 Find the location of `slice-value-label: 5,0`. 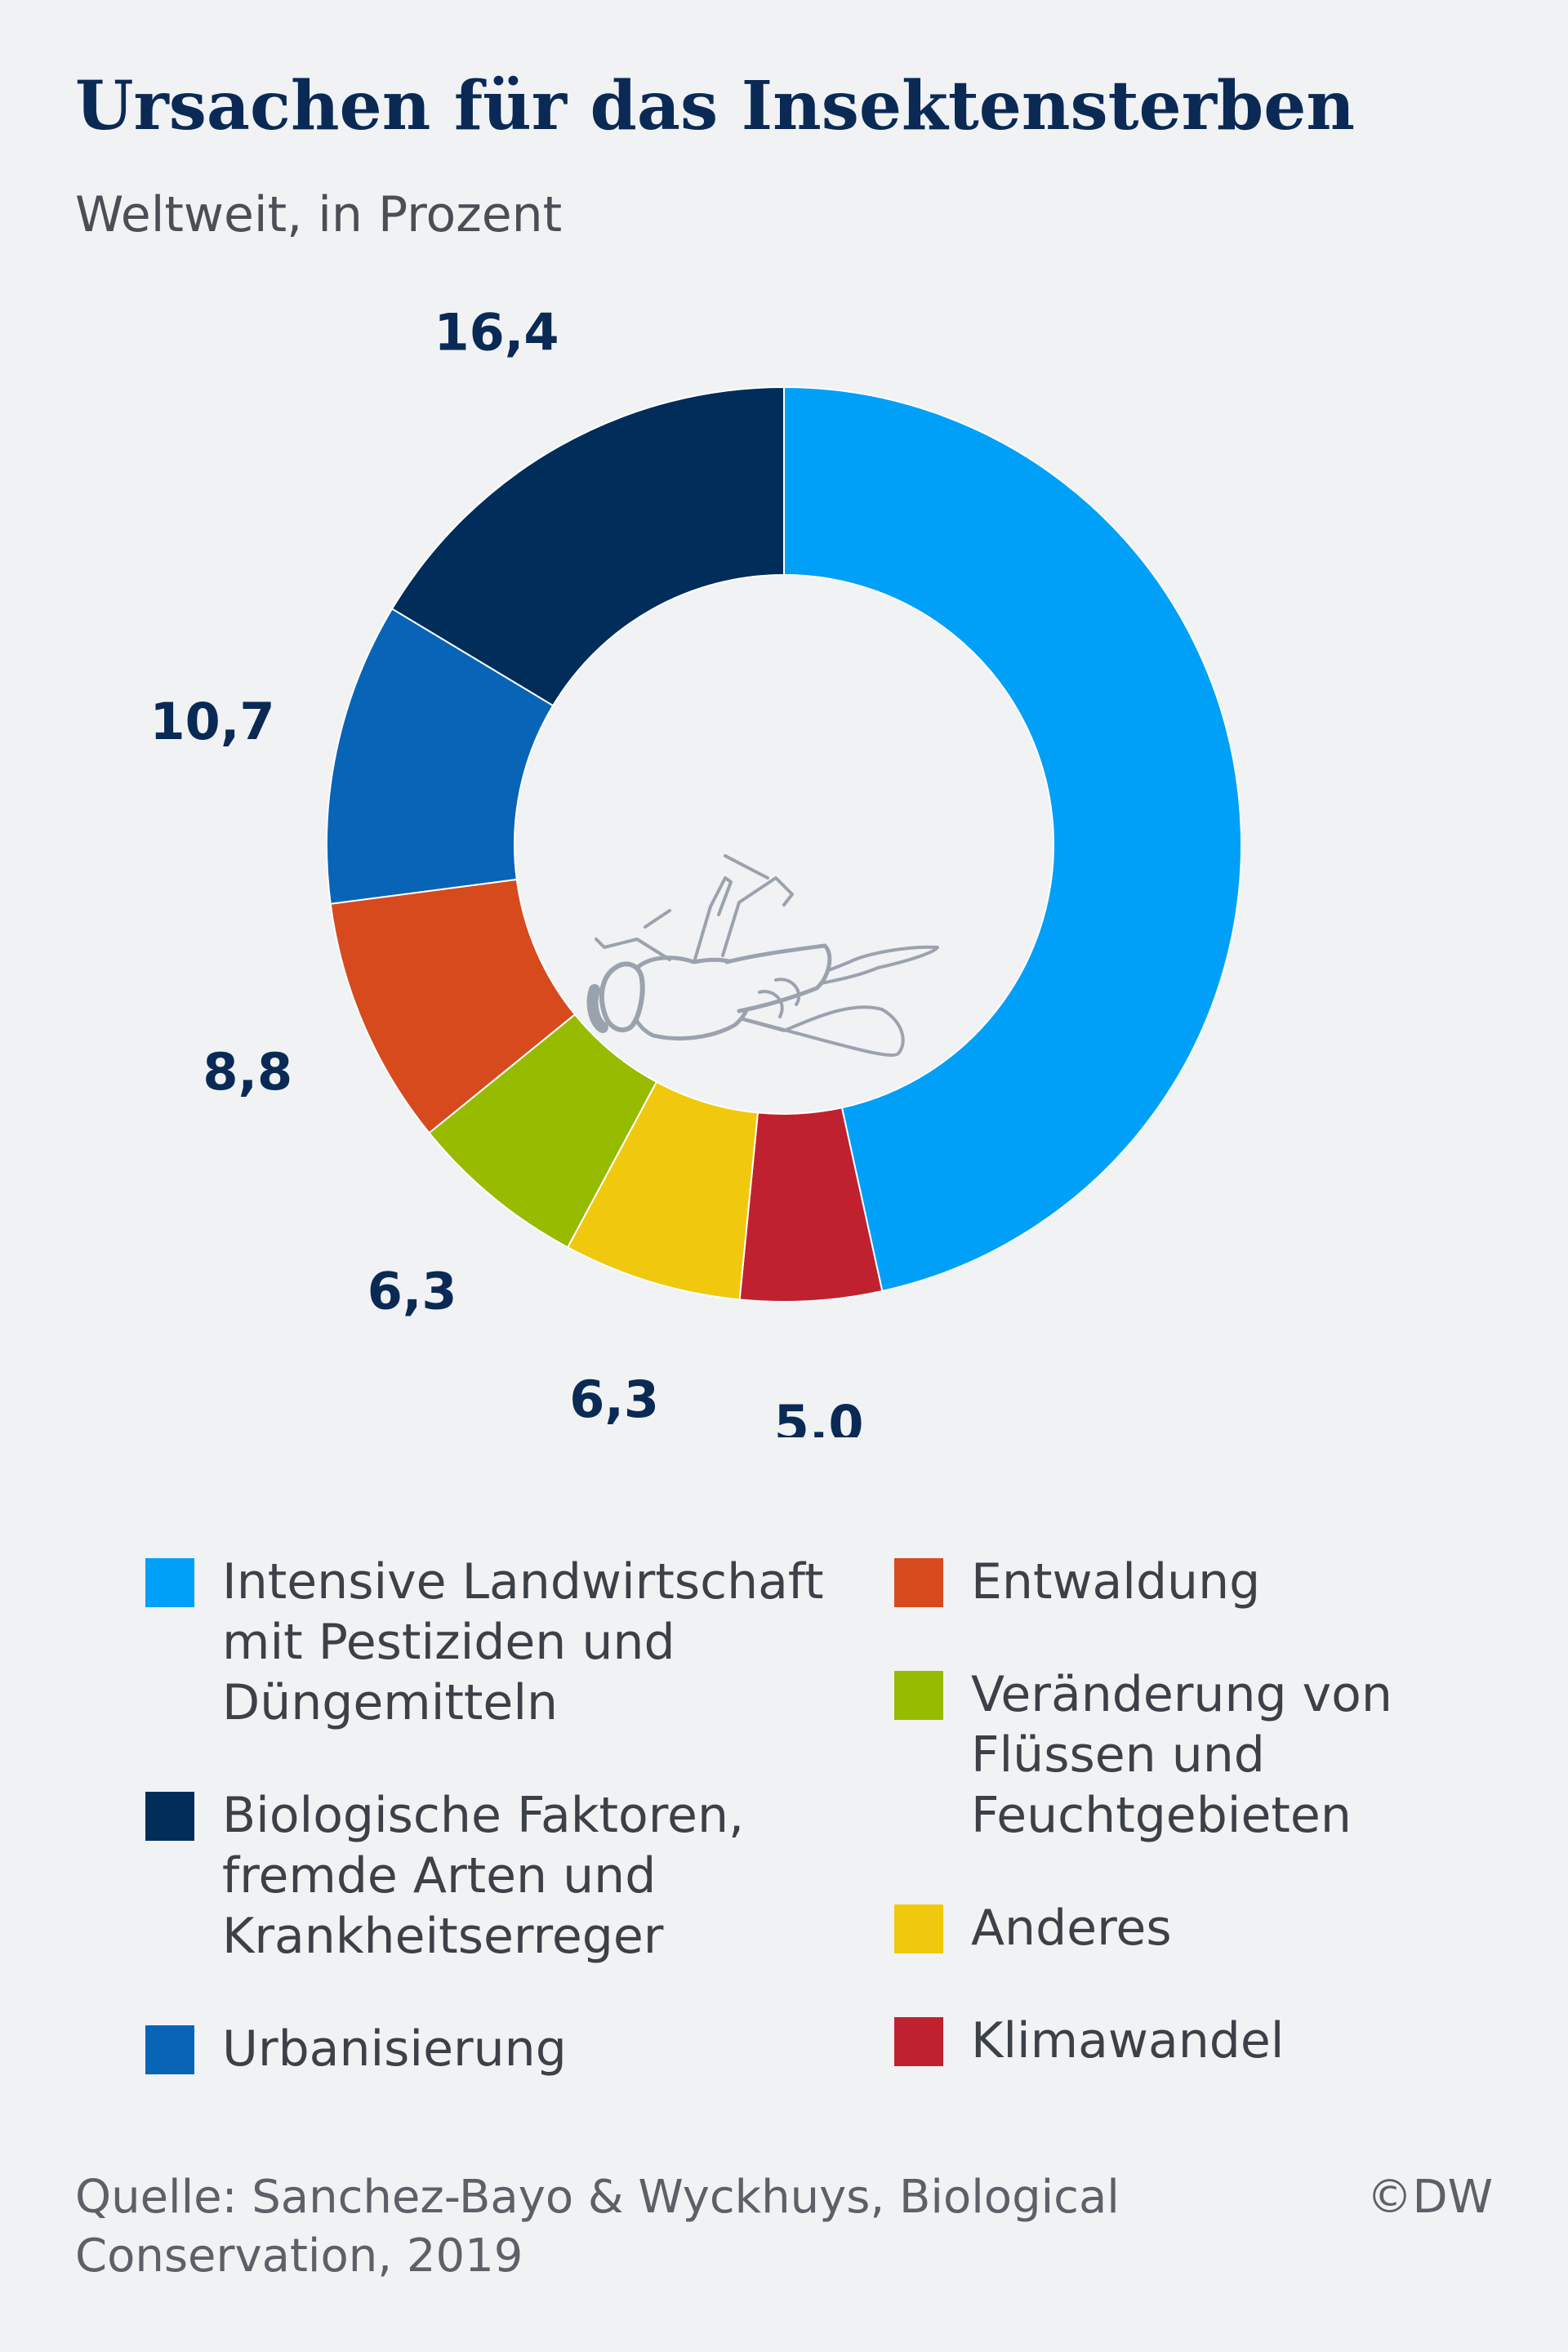

slice-value-label: 5,0 is located at coordinates (819, 1415).